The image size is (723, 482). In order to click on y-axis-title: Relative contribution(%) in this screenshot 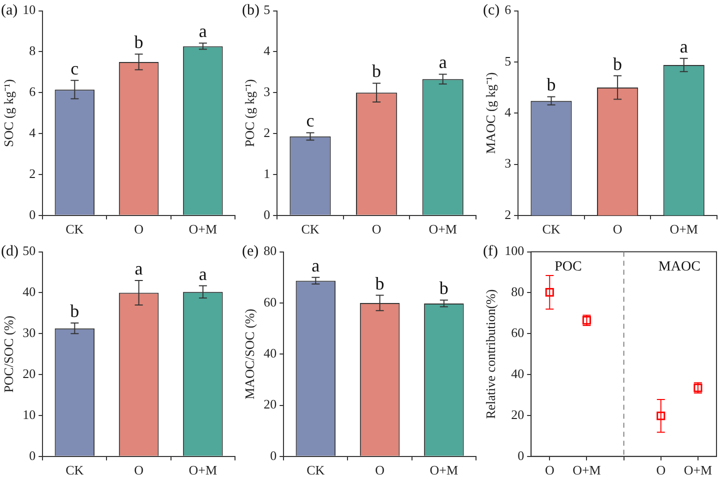, I will do `click(490, 354)`.